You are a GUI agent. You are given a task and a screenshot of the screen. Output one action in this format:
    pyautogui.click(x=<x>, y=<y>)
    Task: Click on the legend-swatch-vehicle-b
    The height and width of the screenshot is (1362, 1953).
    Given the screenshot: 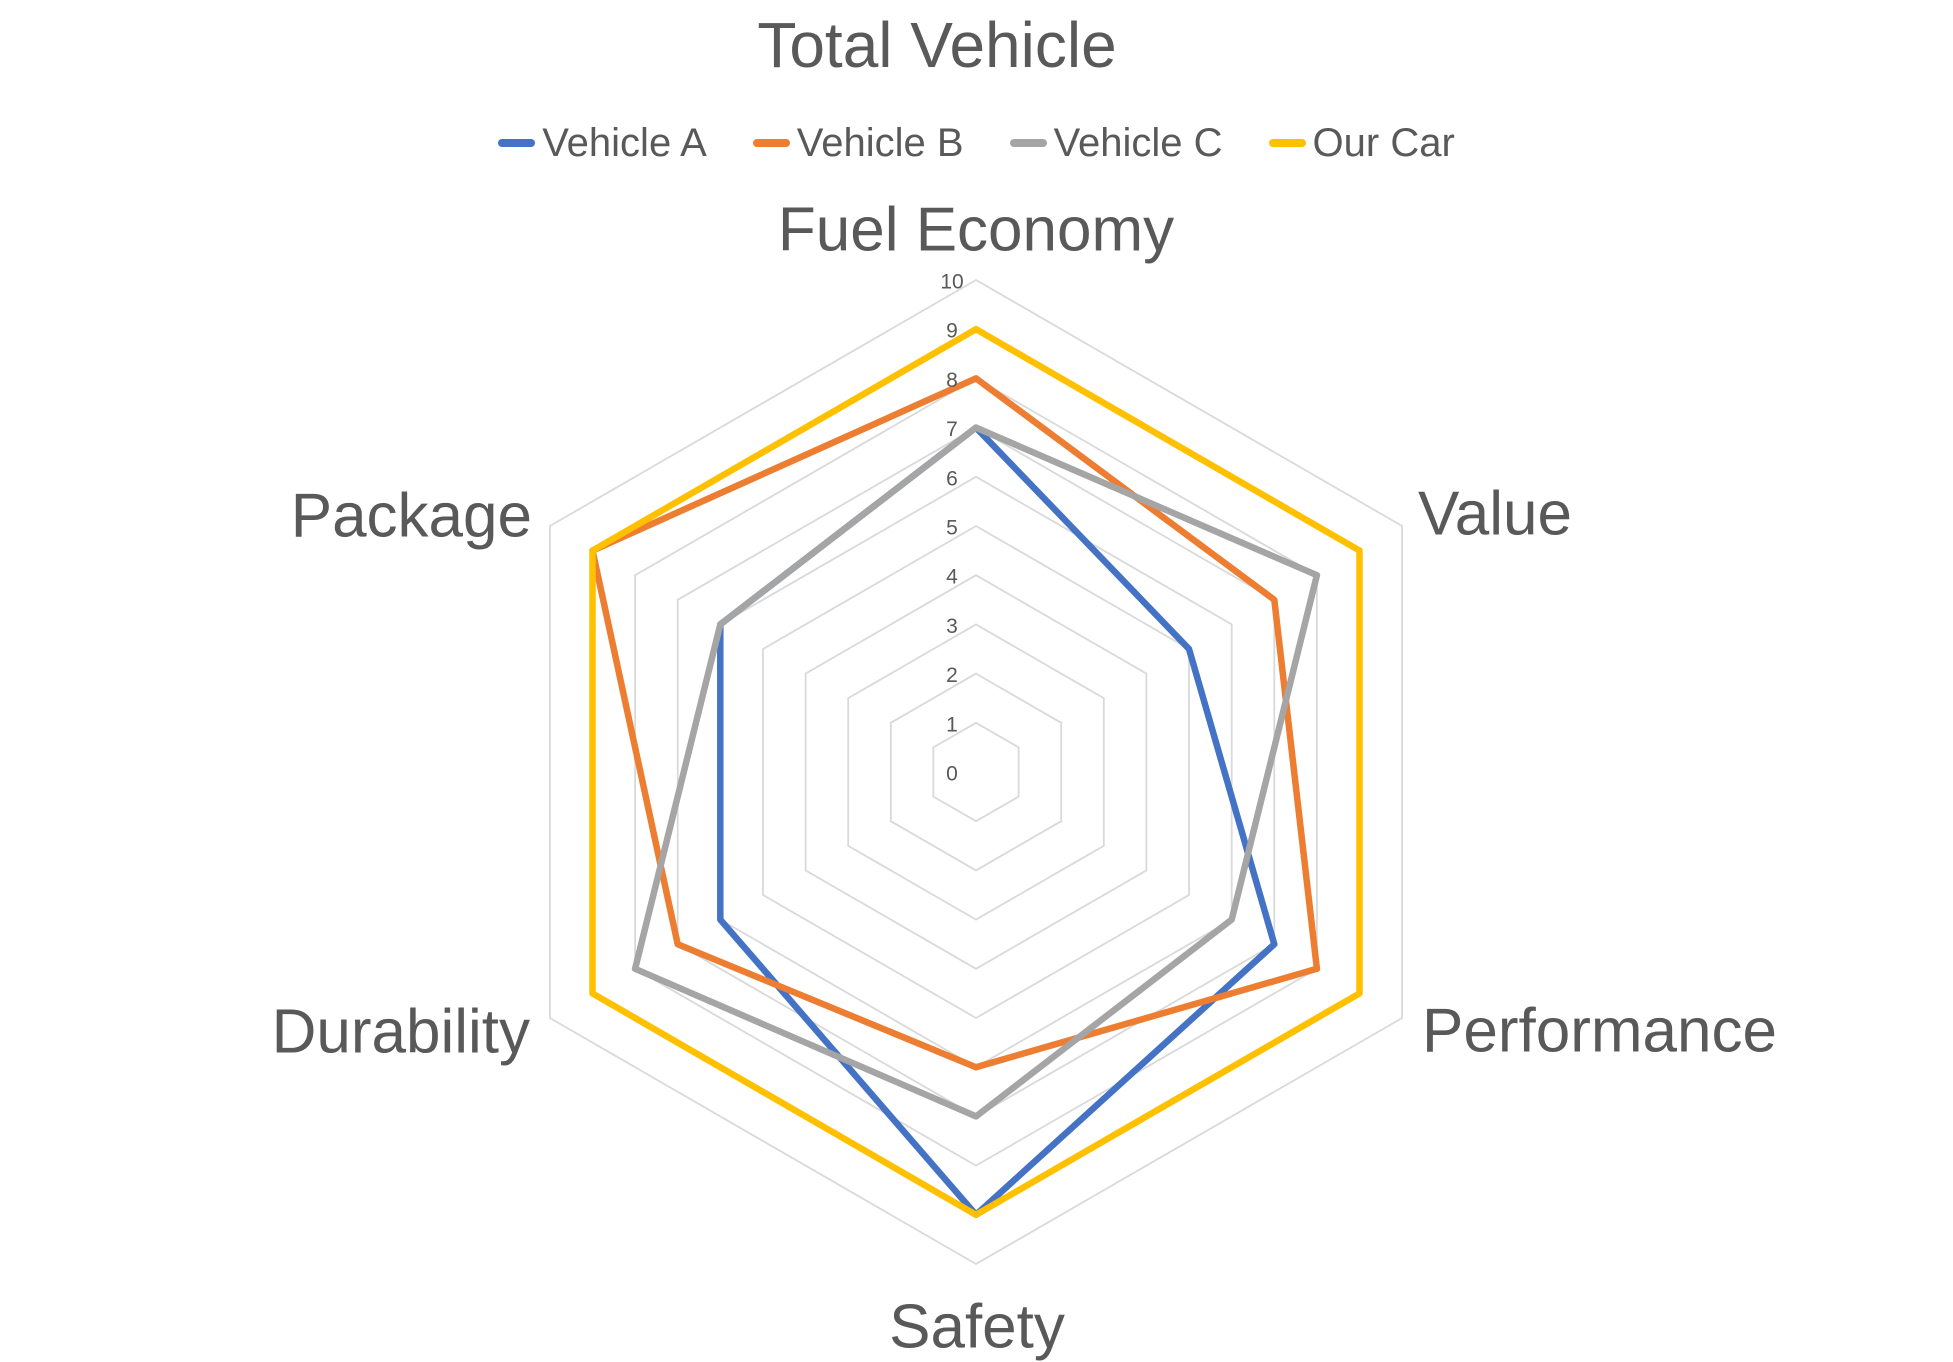 What is the action you would take?
    pyautogui.click(x=771, y=143)
    